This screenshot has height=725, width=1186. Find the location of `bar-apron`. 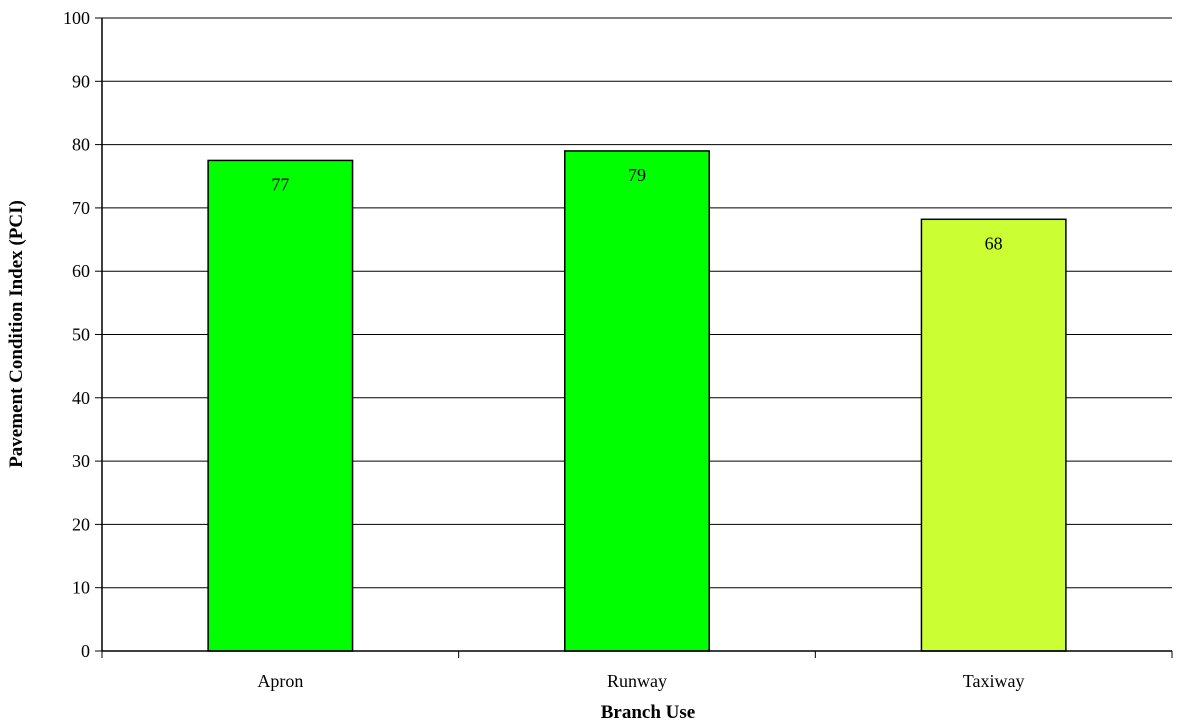

bar-apron is located at coordinates (280, 405).